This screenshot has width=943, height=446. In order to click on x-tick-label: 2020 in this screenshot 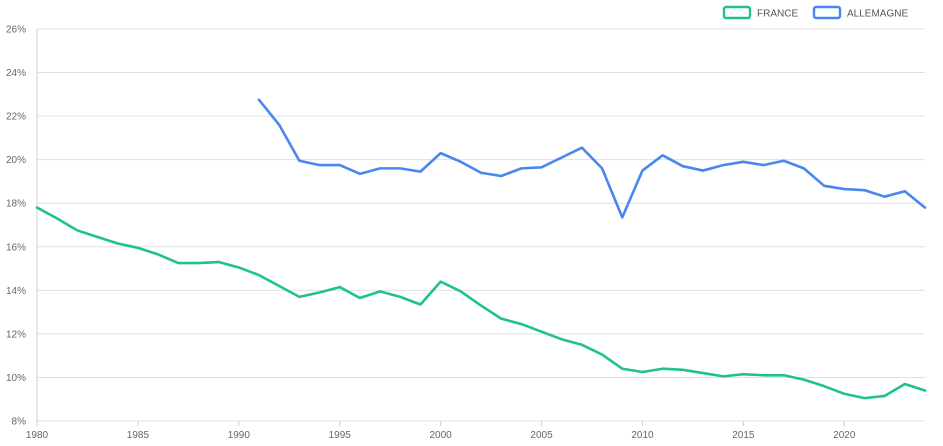, I will do `click(844, 435)`.